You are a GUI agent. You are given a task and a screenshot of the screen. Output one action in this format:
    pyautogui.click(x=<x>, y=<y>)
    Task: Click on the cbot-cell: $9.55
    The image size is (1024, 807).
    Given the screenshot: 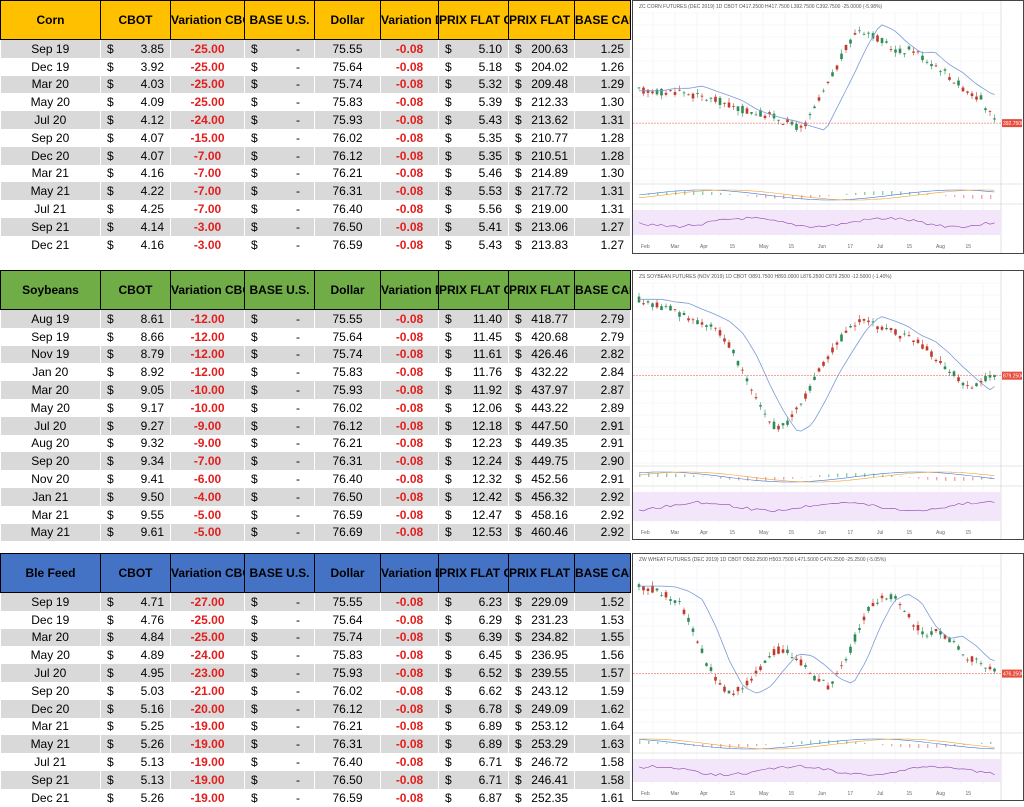 What is the action you would take?
    pyautogui.click(x=136, y=515)
    